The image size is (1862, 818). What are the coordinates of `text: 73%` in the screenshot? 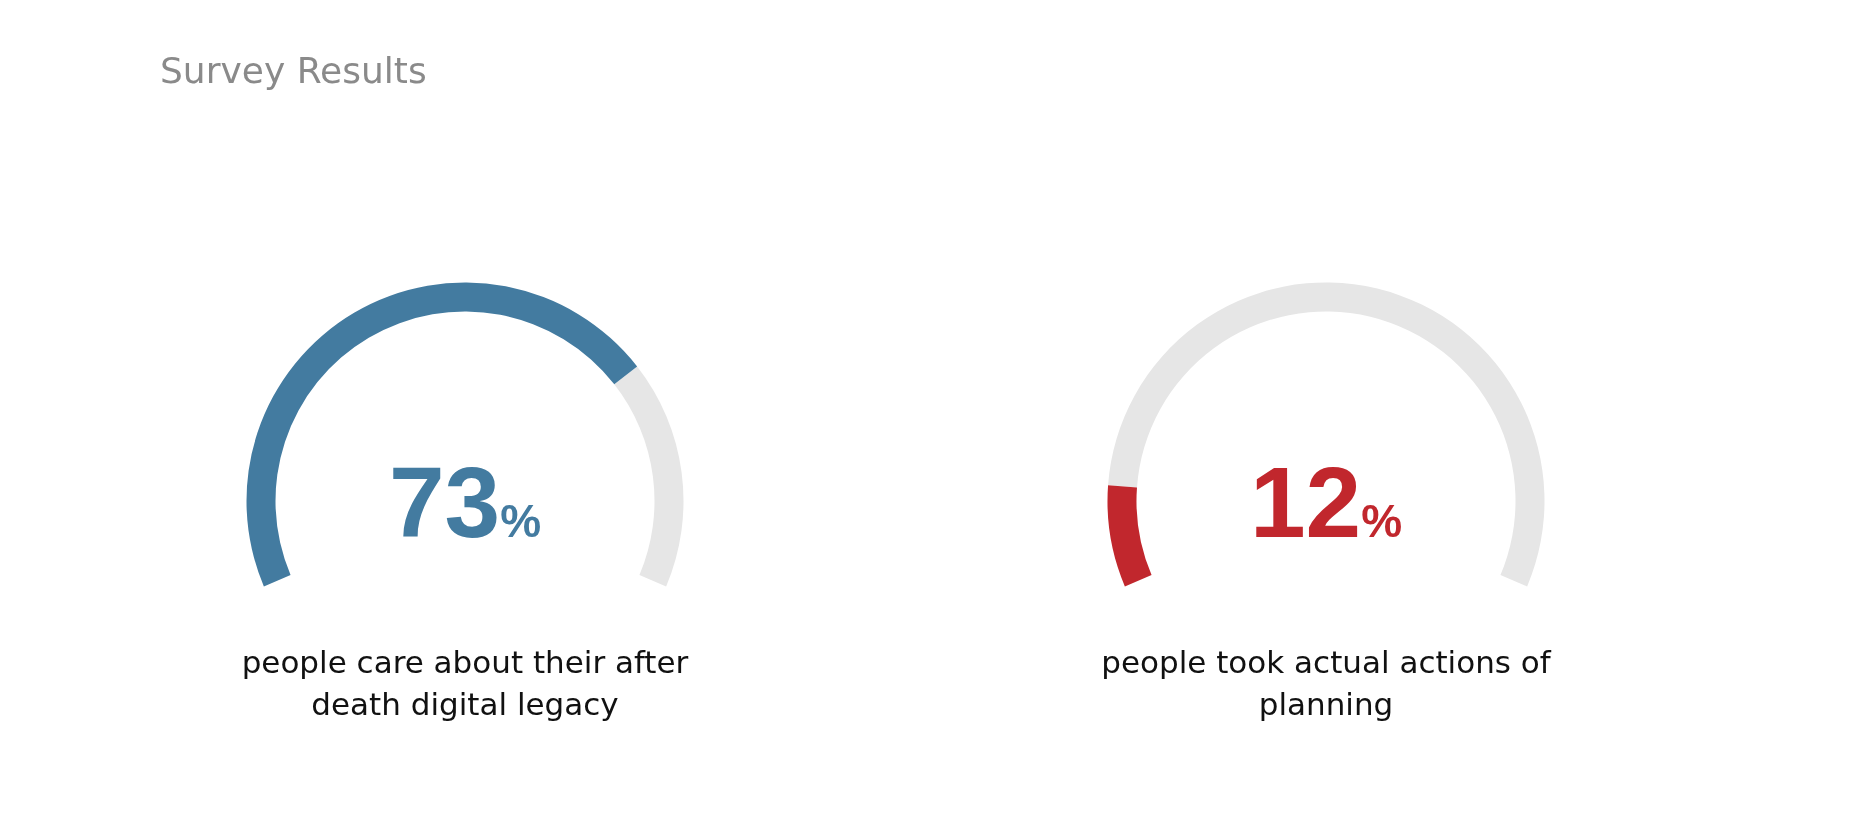 It's located at (465, 502).